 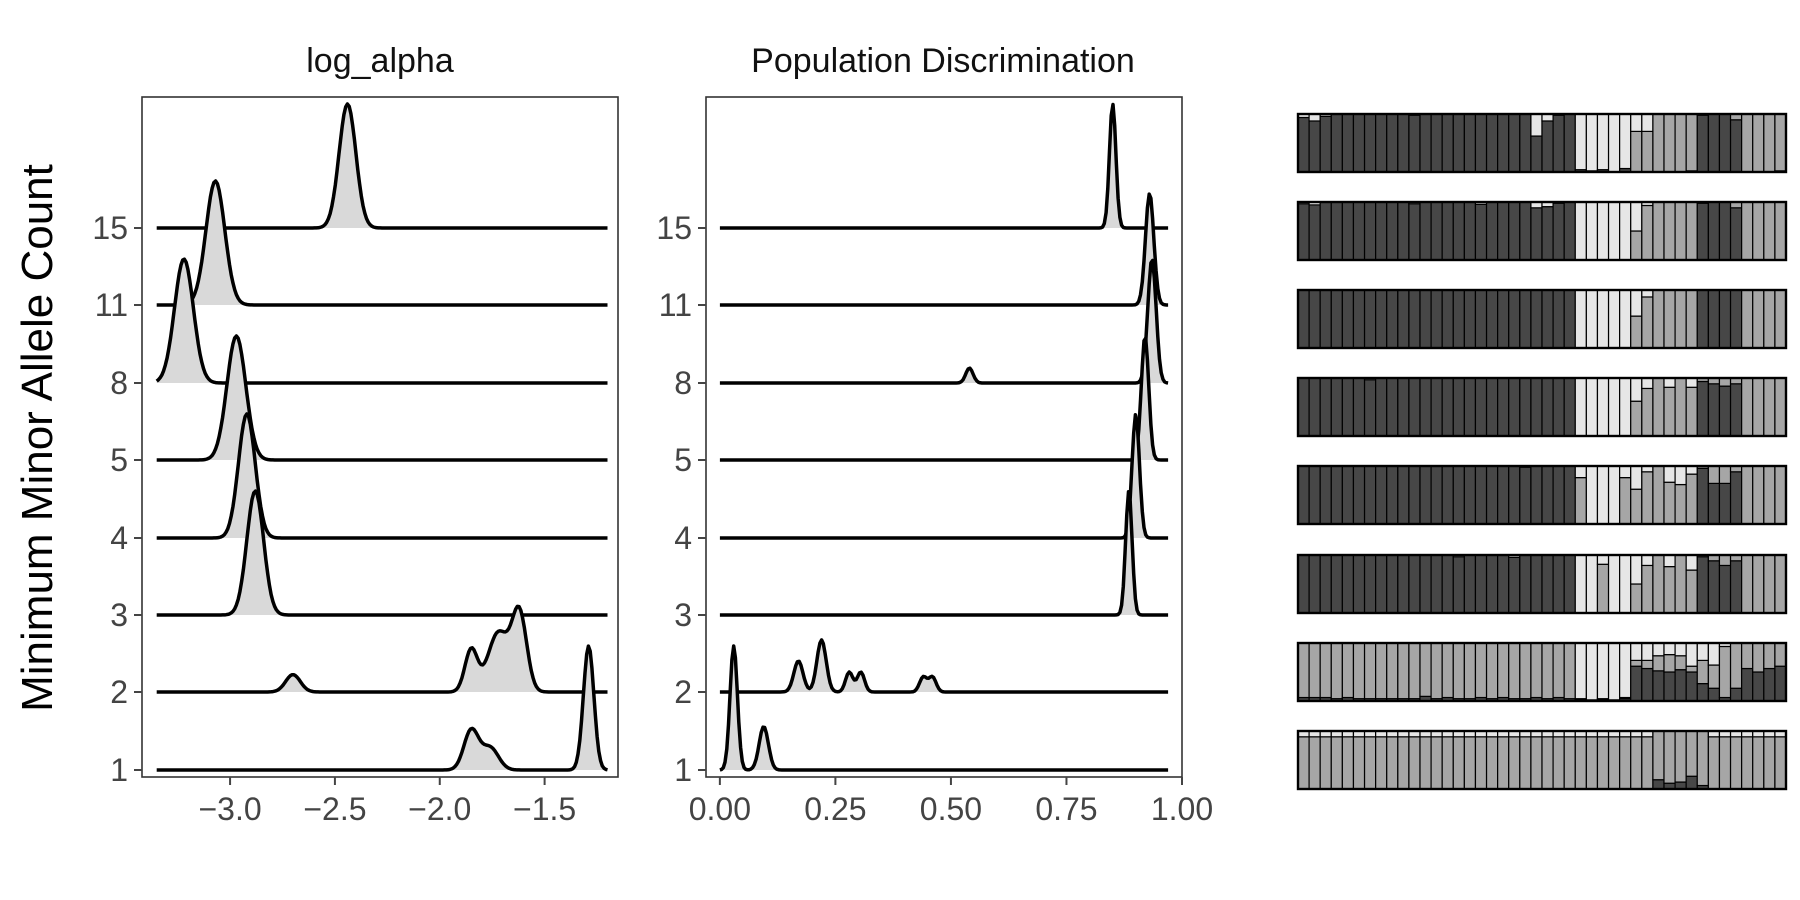 What do you see at coordinates (1714, 143) in the screenshot?
I see `bar-segment-15-37-dark` at bounding box center [1714, 143].